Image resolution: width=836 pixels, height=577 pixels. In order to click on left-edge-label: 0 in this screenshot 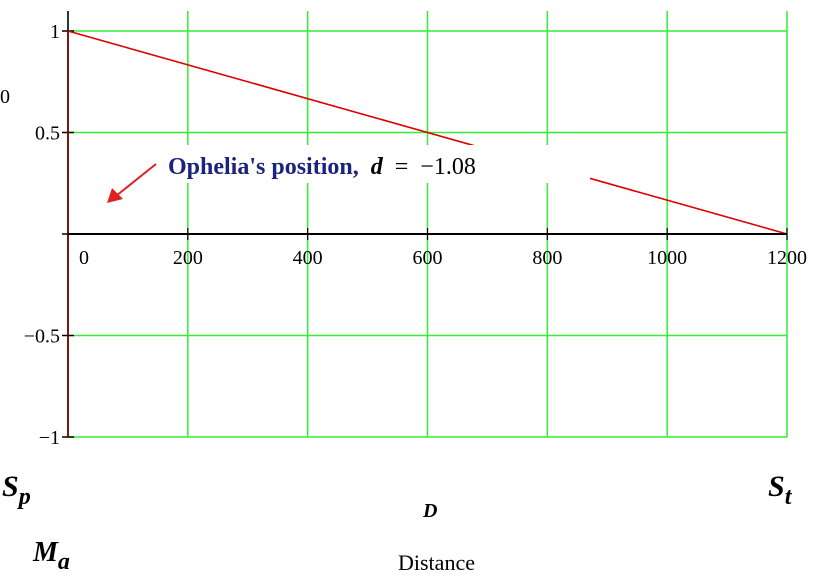, I will do `click(5, 97)`.